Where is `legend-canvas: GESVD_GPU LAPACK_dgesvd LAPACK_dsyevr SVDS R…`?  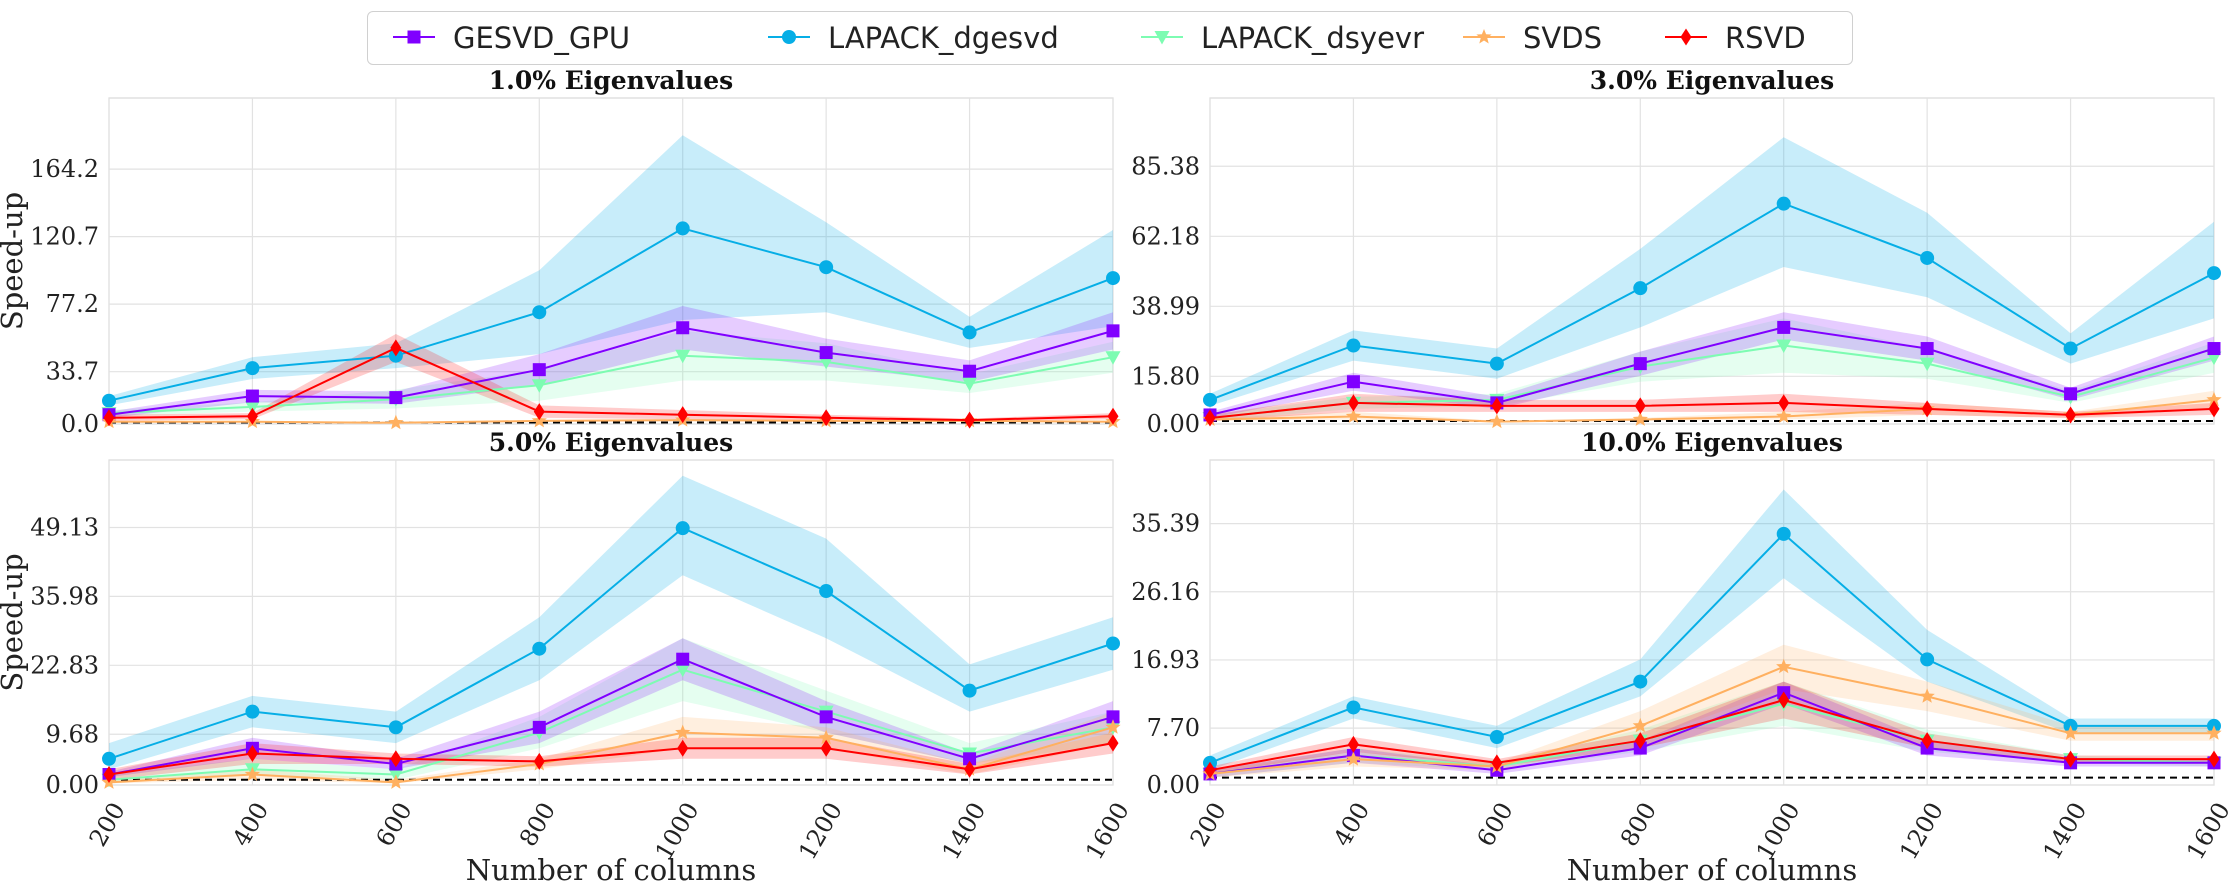
legend-canvas: GESVD_GPU LAPACK_dgesvd LAPACK_dsyevr SVDS R… is located at coordinates (1099, 38).